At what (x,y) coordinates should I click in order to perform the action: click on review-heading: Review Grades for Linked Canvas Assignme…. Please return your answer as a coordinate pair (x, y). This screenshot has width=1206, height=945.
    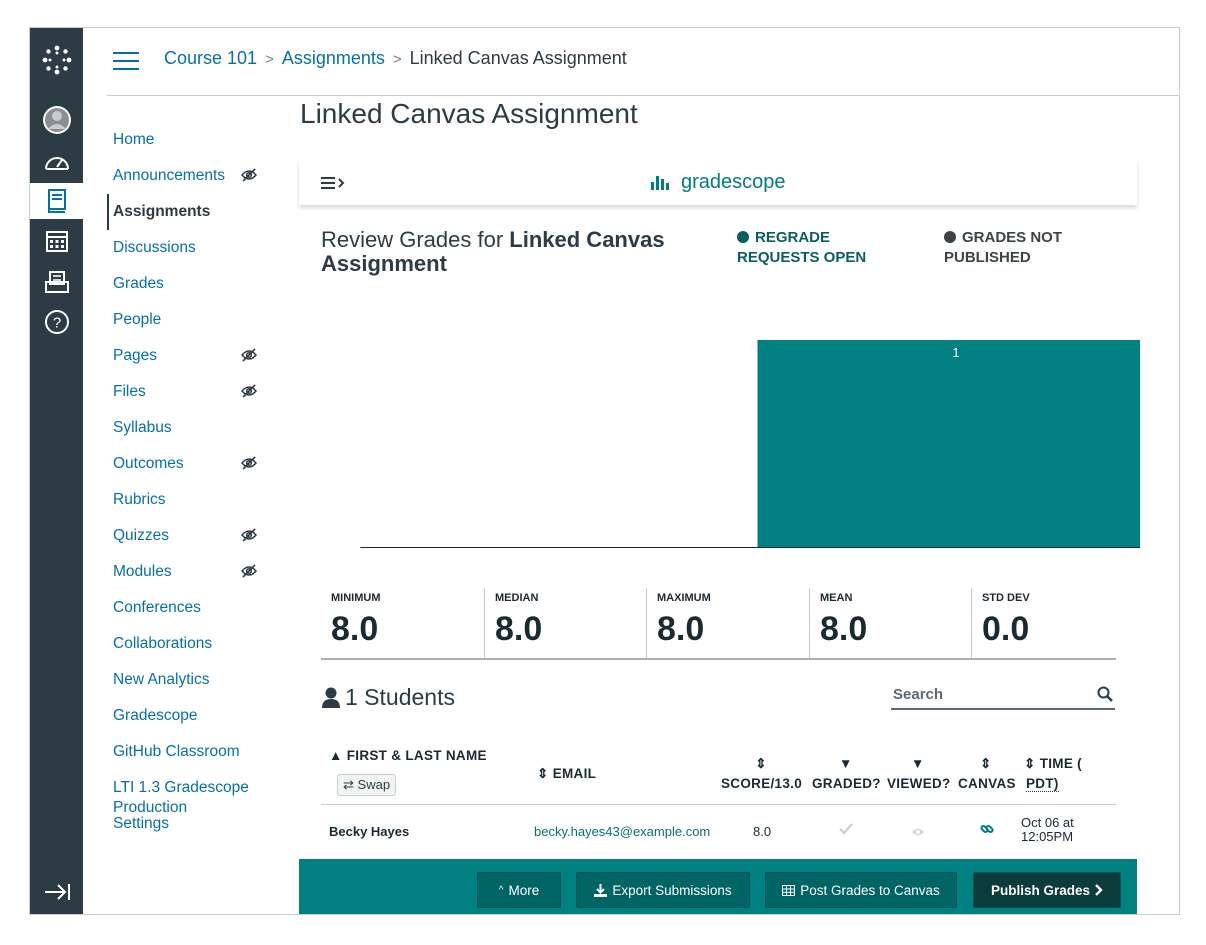
    Looking at the image, I should click on (511, 252).